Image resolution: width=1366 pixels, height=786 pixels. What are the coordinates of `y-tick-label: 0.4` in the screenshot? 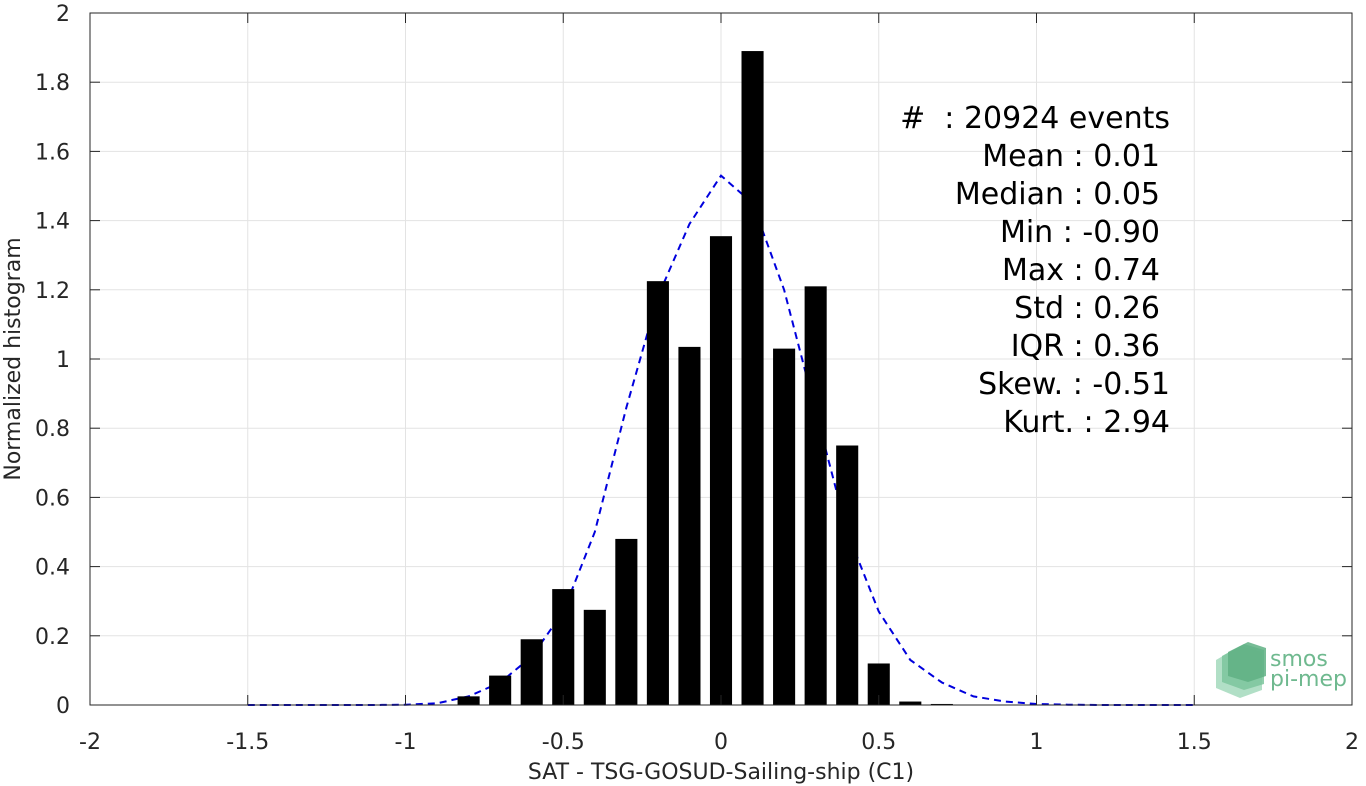 It's located at (52, 568).